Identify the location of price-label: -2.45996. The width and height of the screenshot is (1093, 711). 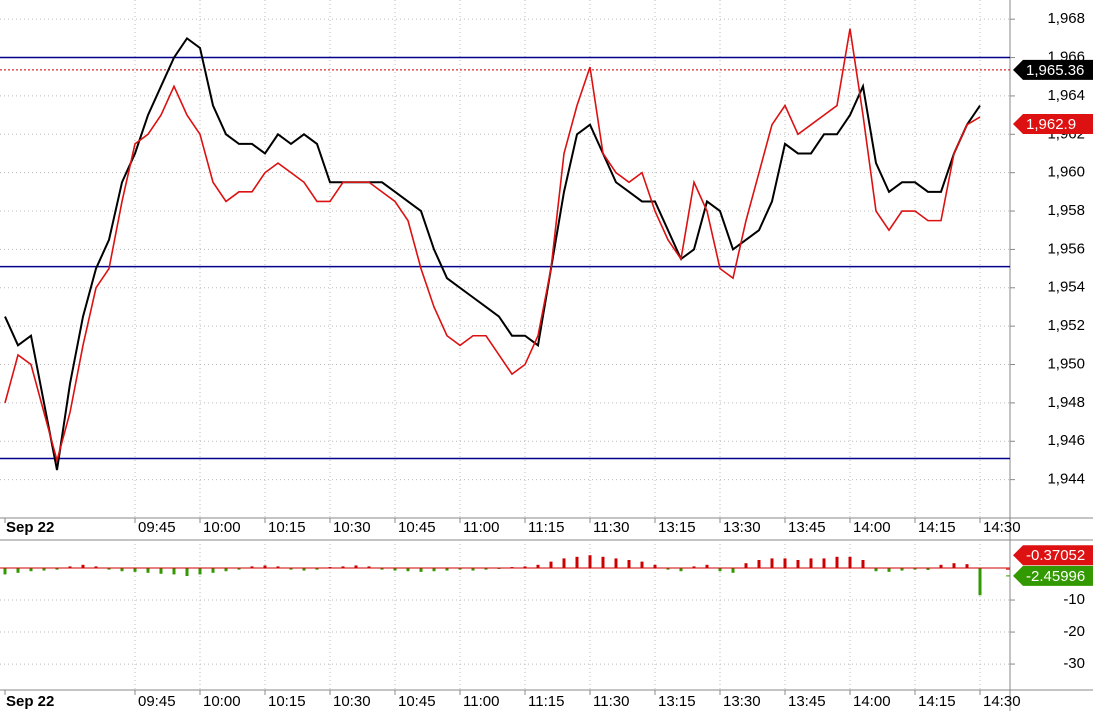
(1055, 576).